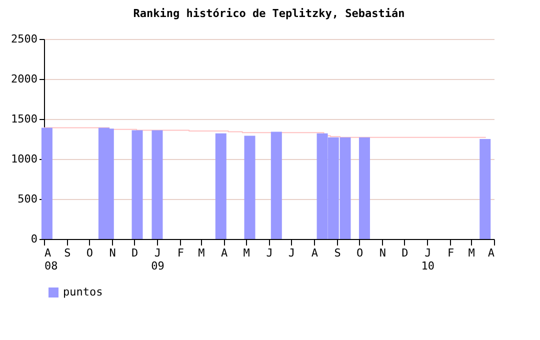 The image size is (540, 340). Describe the element at coordinates (428, 259) in the screenshot. I see `x-tick-label: J 10` at that location.